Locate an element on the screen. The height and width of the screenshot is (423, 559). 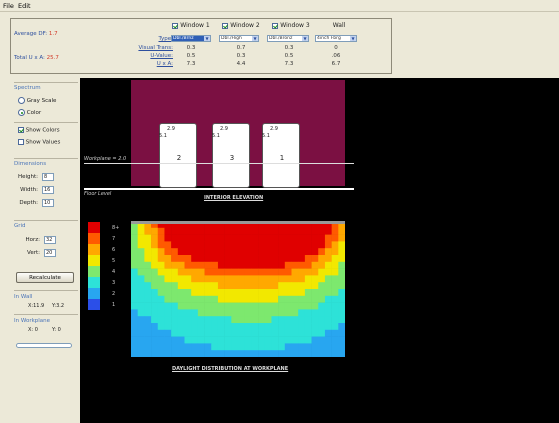
horz-field: 32 is located at coordinates (50, 240).